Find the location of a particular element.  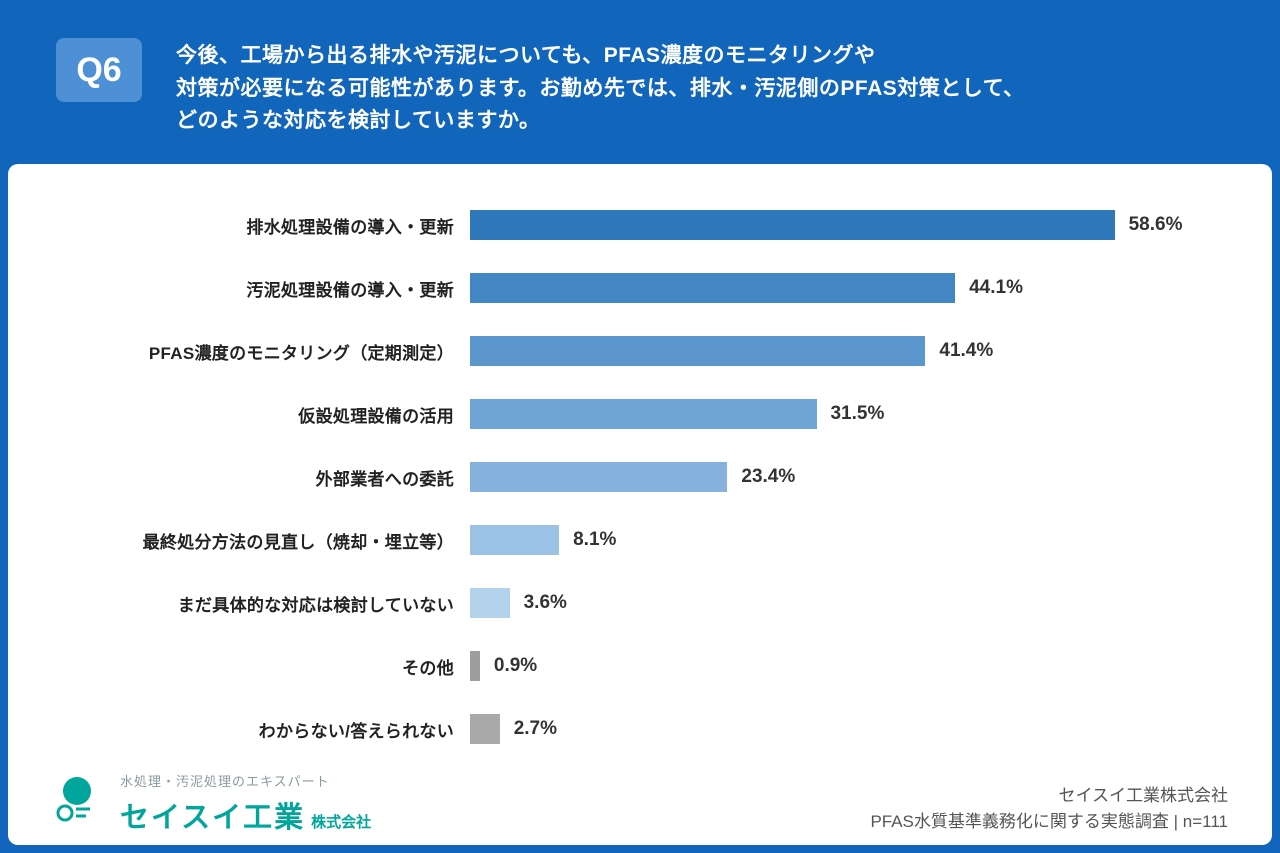

category-label: 仮設処理設備の活用 is located at coordinates (376, 416).